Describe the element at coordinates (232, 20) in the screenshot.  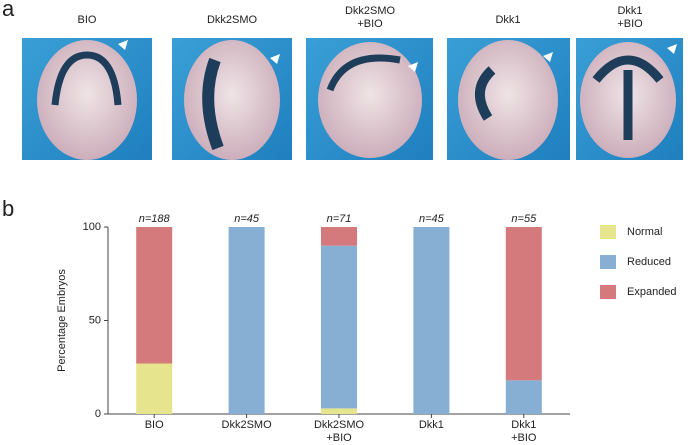
I see `image-label: Dkk2SMO` at that location.